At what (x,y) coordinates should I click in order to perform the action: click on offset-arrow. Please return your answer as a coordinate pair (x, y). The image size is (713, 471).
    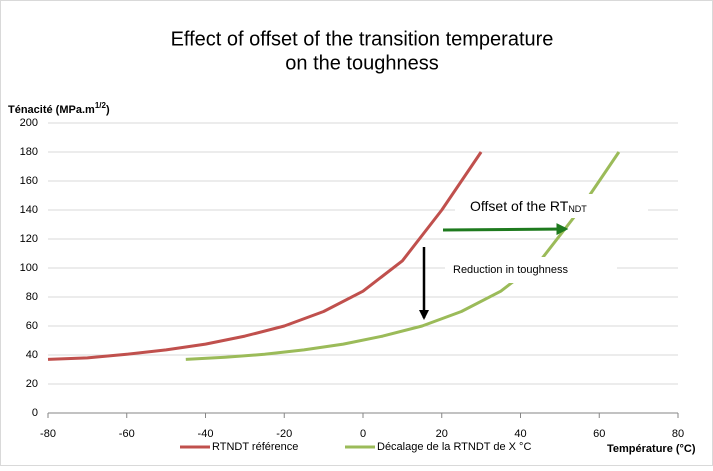
    Looking at the image, I should click on (505, 229).